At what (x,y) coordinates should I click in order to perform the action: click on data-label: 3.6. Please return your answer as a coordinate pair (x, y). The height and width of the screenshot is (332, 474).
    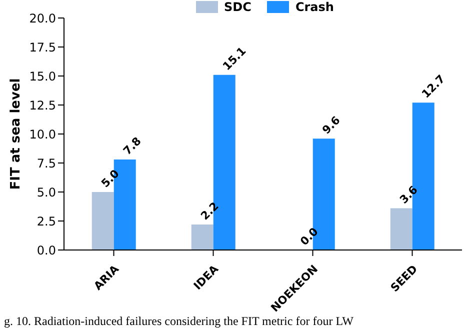
    Looking at the image, I should click on (409, 194).